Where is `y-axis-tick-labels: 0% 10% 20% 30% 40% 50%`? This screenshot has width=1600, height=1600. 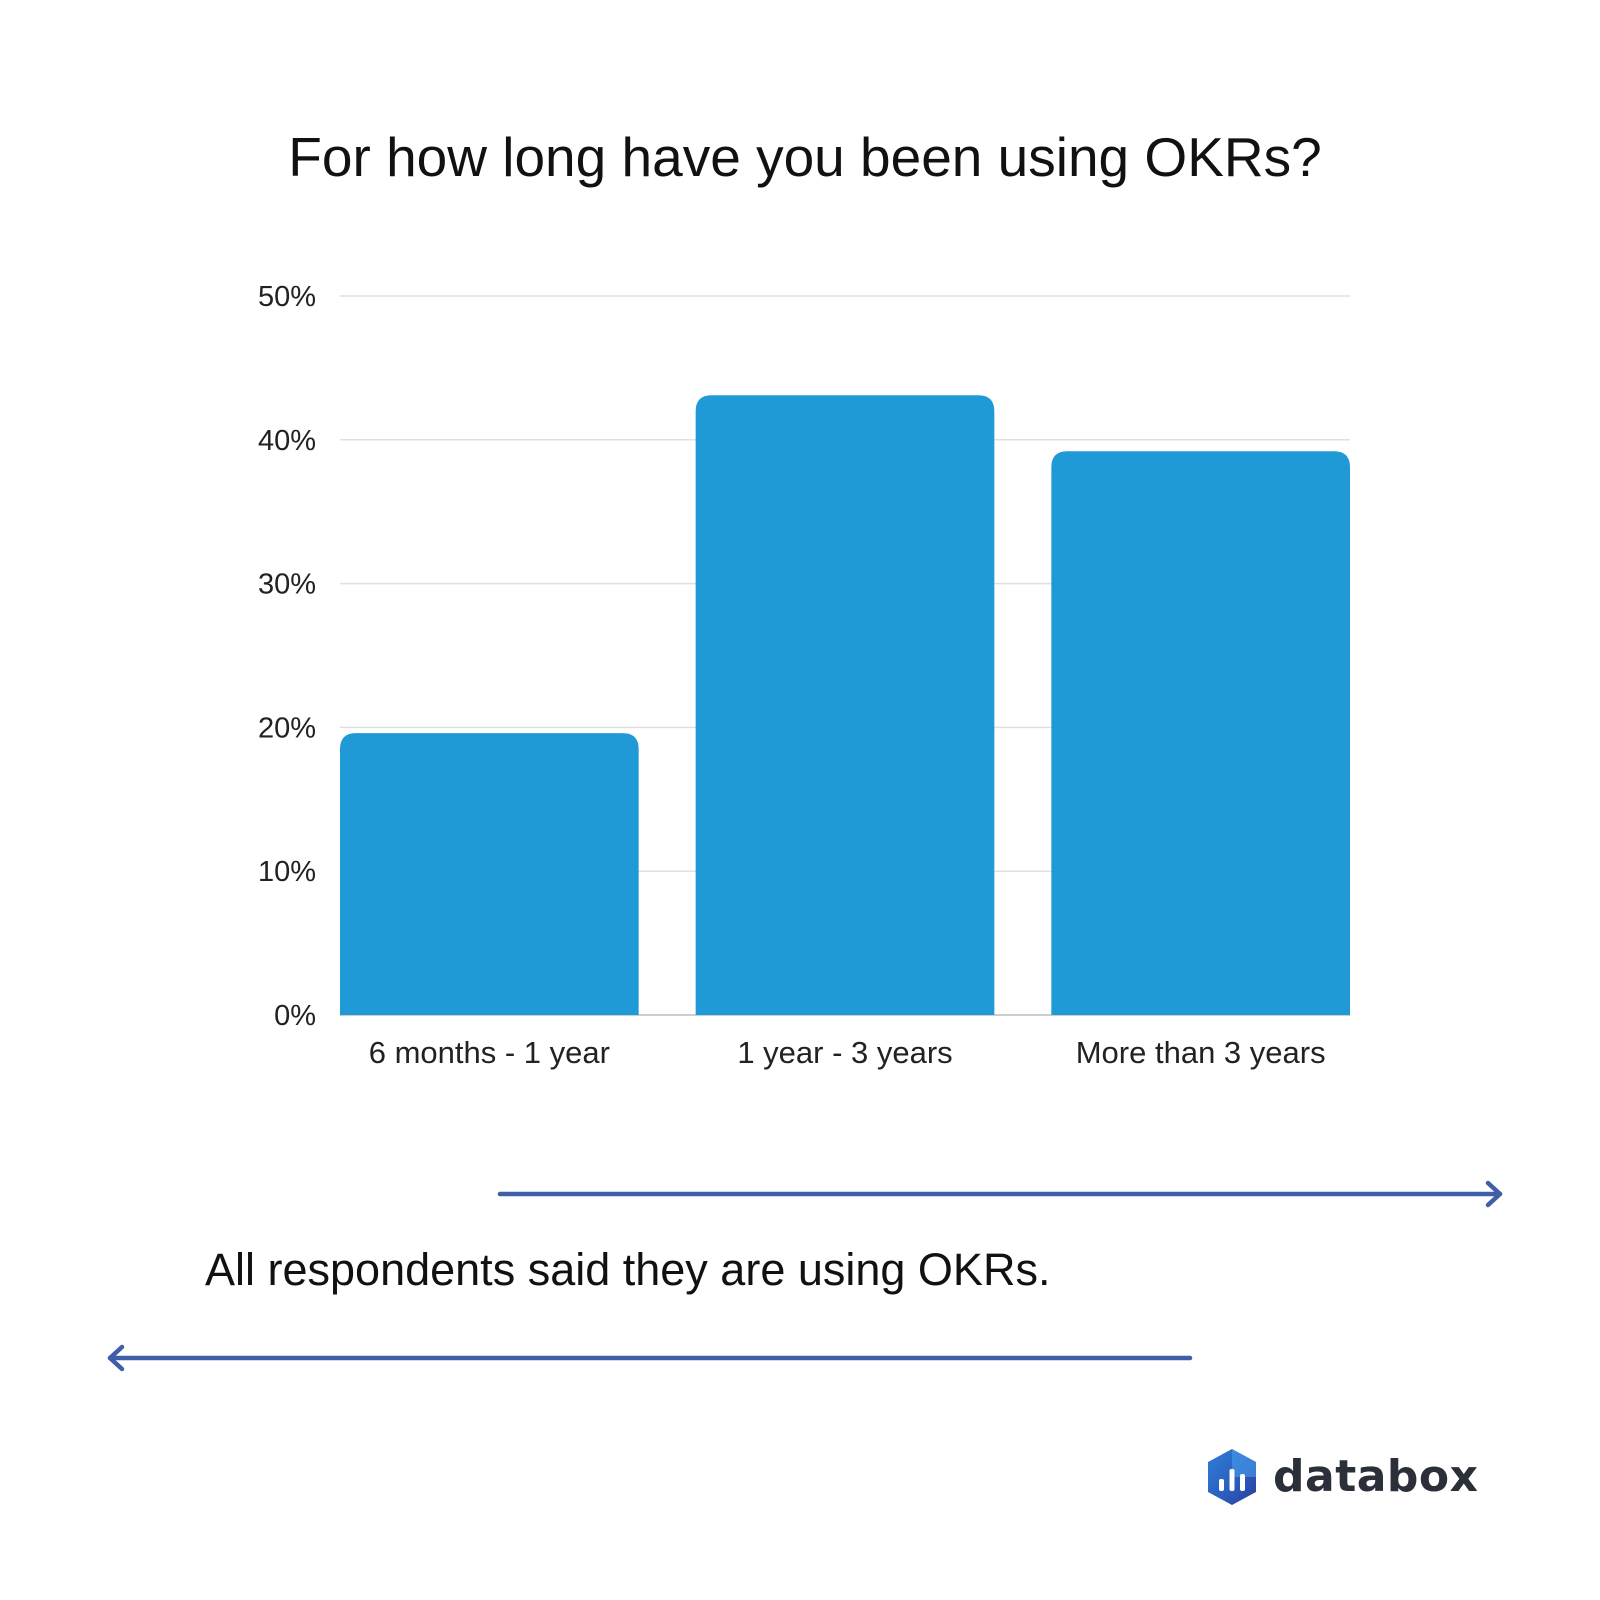
y-axis-tick-labels: 0% 10% 20% 30% 40% 50% is located at coordinates (287, 656).